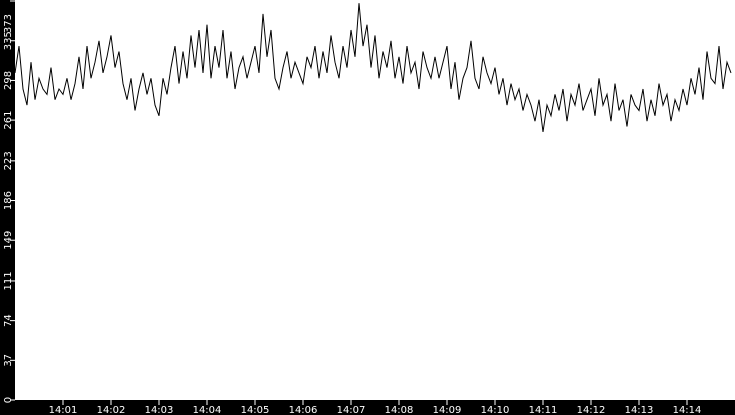 Image resolution: width=735 pixels, height=415 pixels. What do you see at coordinates (8, 400) in the screenshot?
I see `y-tick-label: 0` at bounding box center [8, 400].